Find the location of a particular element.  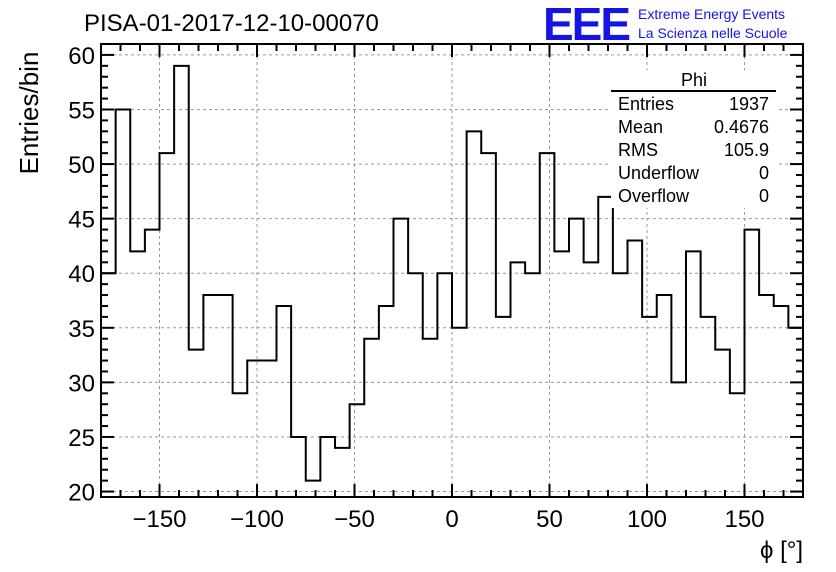

stats-value: 1937 is located at coordinates (749, 104).